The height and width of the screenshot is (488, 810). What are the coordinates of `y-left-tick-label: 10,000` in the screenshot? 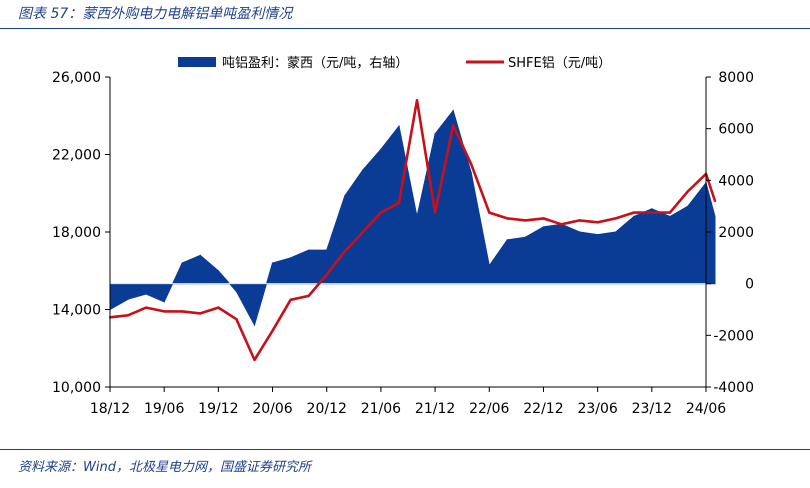 It's located at (76, 388).